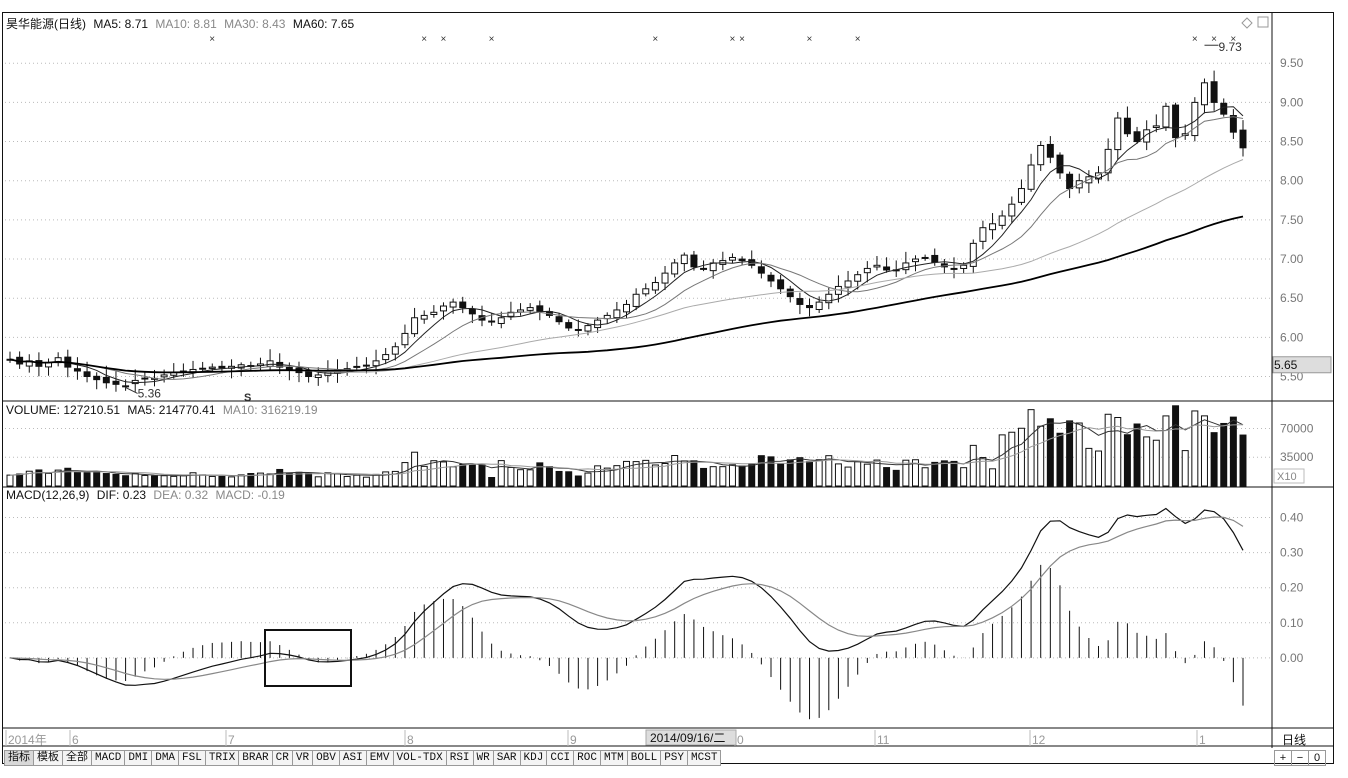 Image resolution: width=1348 pixels, height=778 pixels. What do you see at coordinates (48, 758) in the screenshot?
I see `indicator-tab-模板: 模板` at bounding box center [48, 758].